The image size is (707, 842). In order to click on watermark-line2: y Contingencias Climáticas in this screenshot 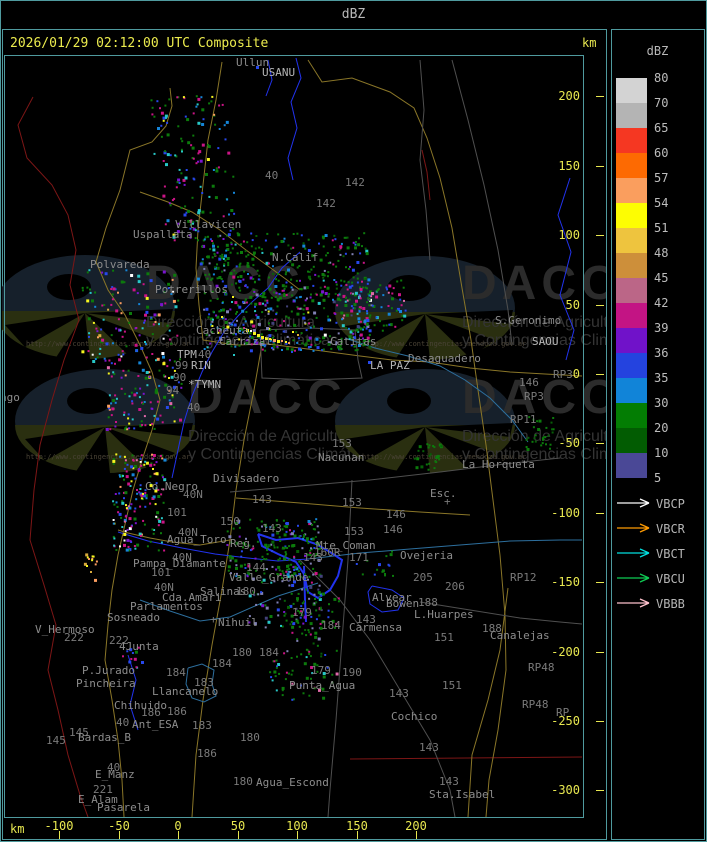, I will do `click(534, 340)`.